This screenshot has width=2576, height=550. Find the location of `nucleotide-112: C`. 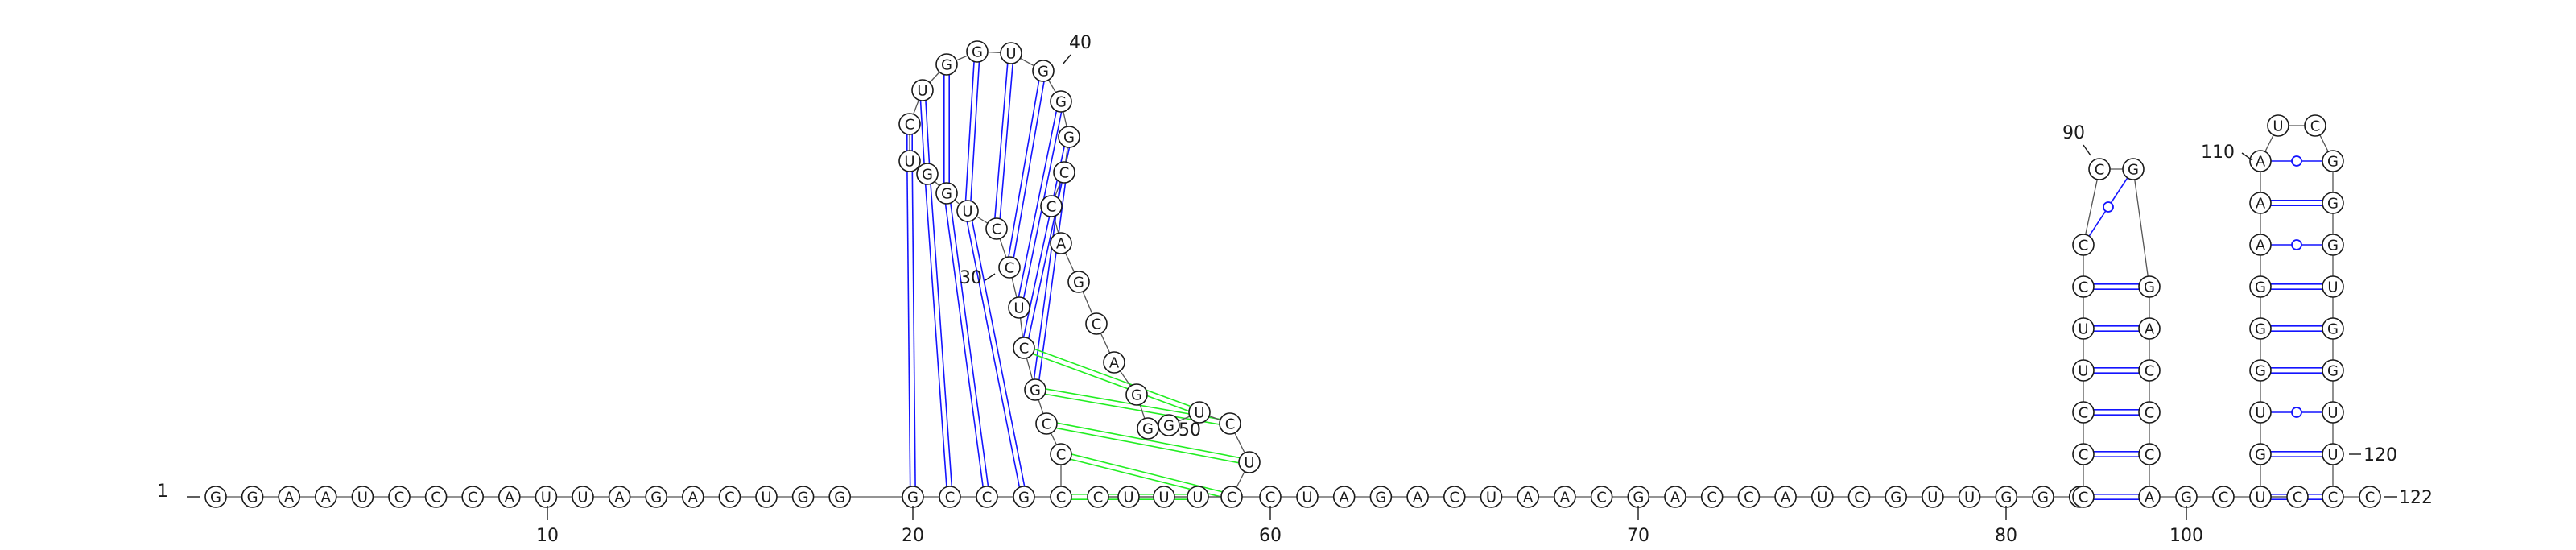

nucleotide-112: C is located at coordinates (2315, 125).